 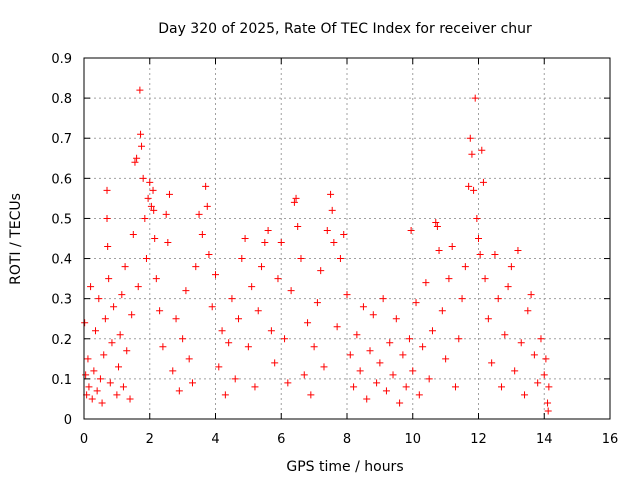 What do you see at coordinates (61, 179) in the screenshot?
I see `y-tick-label: 0.6` at bounding box center [61, 179].